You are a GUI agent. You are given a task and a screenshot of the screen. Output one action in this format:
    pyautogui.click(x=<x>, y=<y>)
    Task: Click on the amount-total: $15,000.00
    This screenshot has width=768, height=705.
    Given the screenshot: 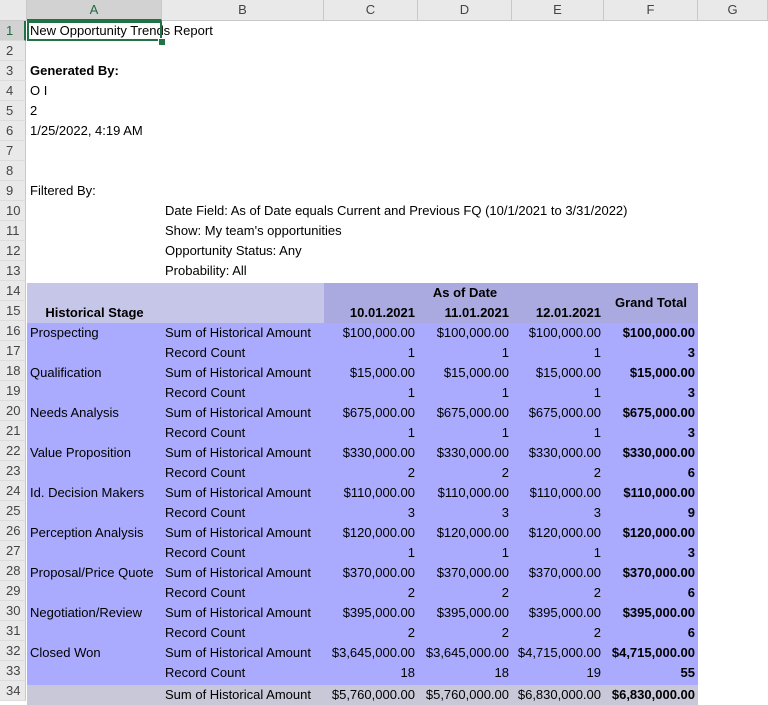 What is the action you would take?
    pyautogui.click(x=662, y=372)
    